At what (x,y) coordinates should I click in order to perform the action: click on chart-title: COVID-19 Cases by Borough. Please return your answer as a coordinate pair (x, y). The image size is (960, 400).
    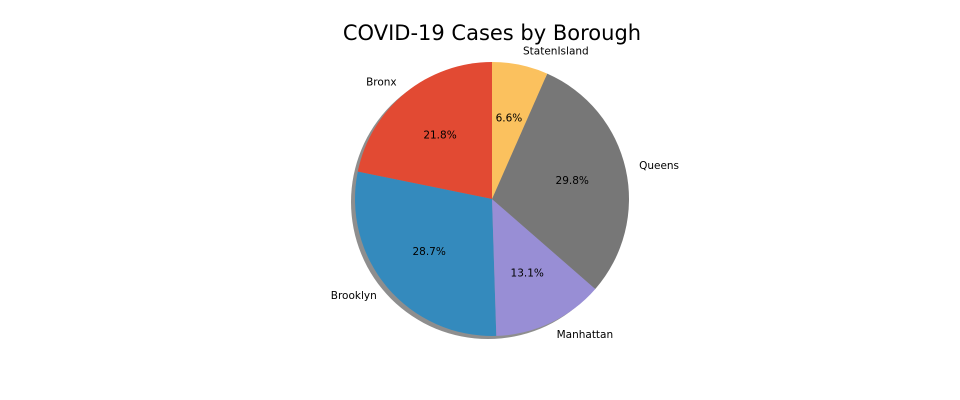
    Looking at the image, I should click on (492, 33).